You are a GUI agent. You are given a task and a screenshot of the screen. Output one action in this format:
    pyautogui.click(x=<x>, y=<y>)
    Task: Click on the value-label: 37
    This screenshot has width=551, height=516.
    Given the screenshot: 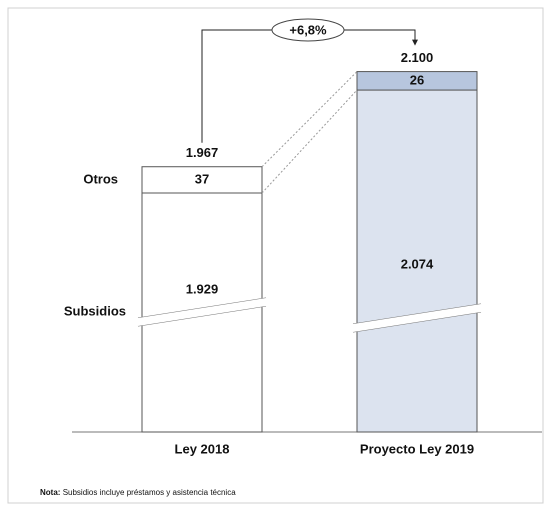 What is the action you would take?
    pyautogui.click(x=202, y=178)
    